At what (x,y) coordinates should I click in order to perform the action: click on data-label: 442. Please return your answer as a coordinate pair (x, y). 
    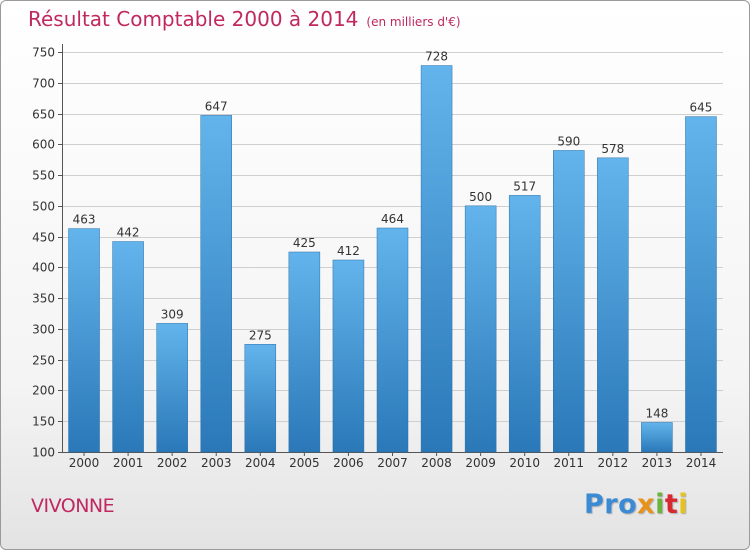
    Looking at the image, I should click on (128, 233).